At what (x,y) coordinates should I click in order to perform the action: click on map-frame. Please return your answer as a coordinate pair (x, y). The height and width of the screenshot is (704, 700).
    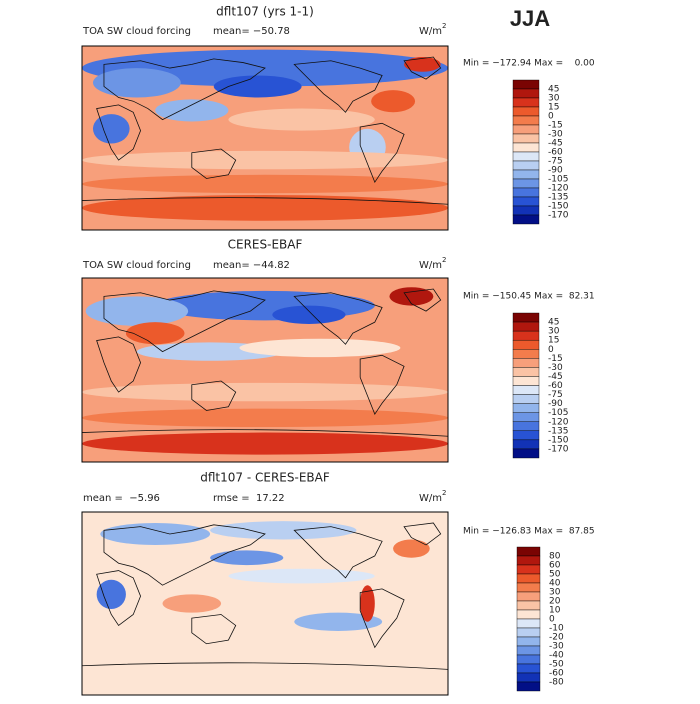
    Looking at the image, I should click on (265, 138).